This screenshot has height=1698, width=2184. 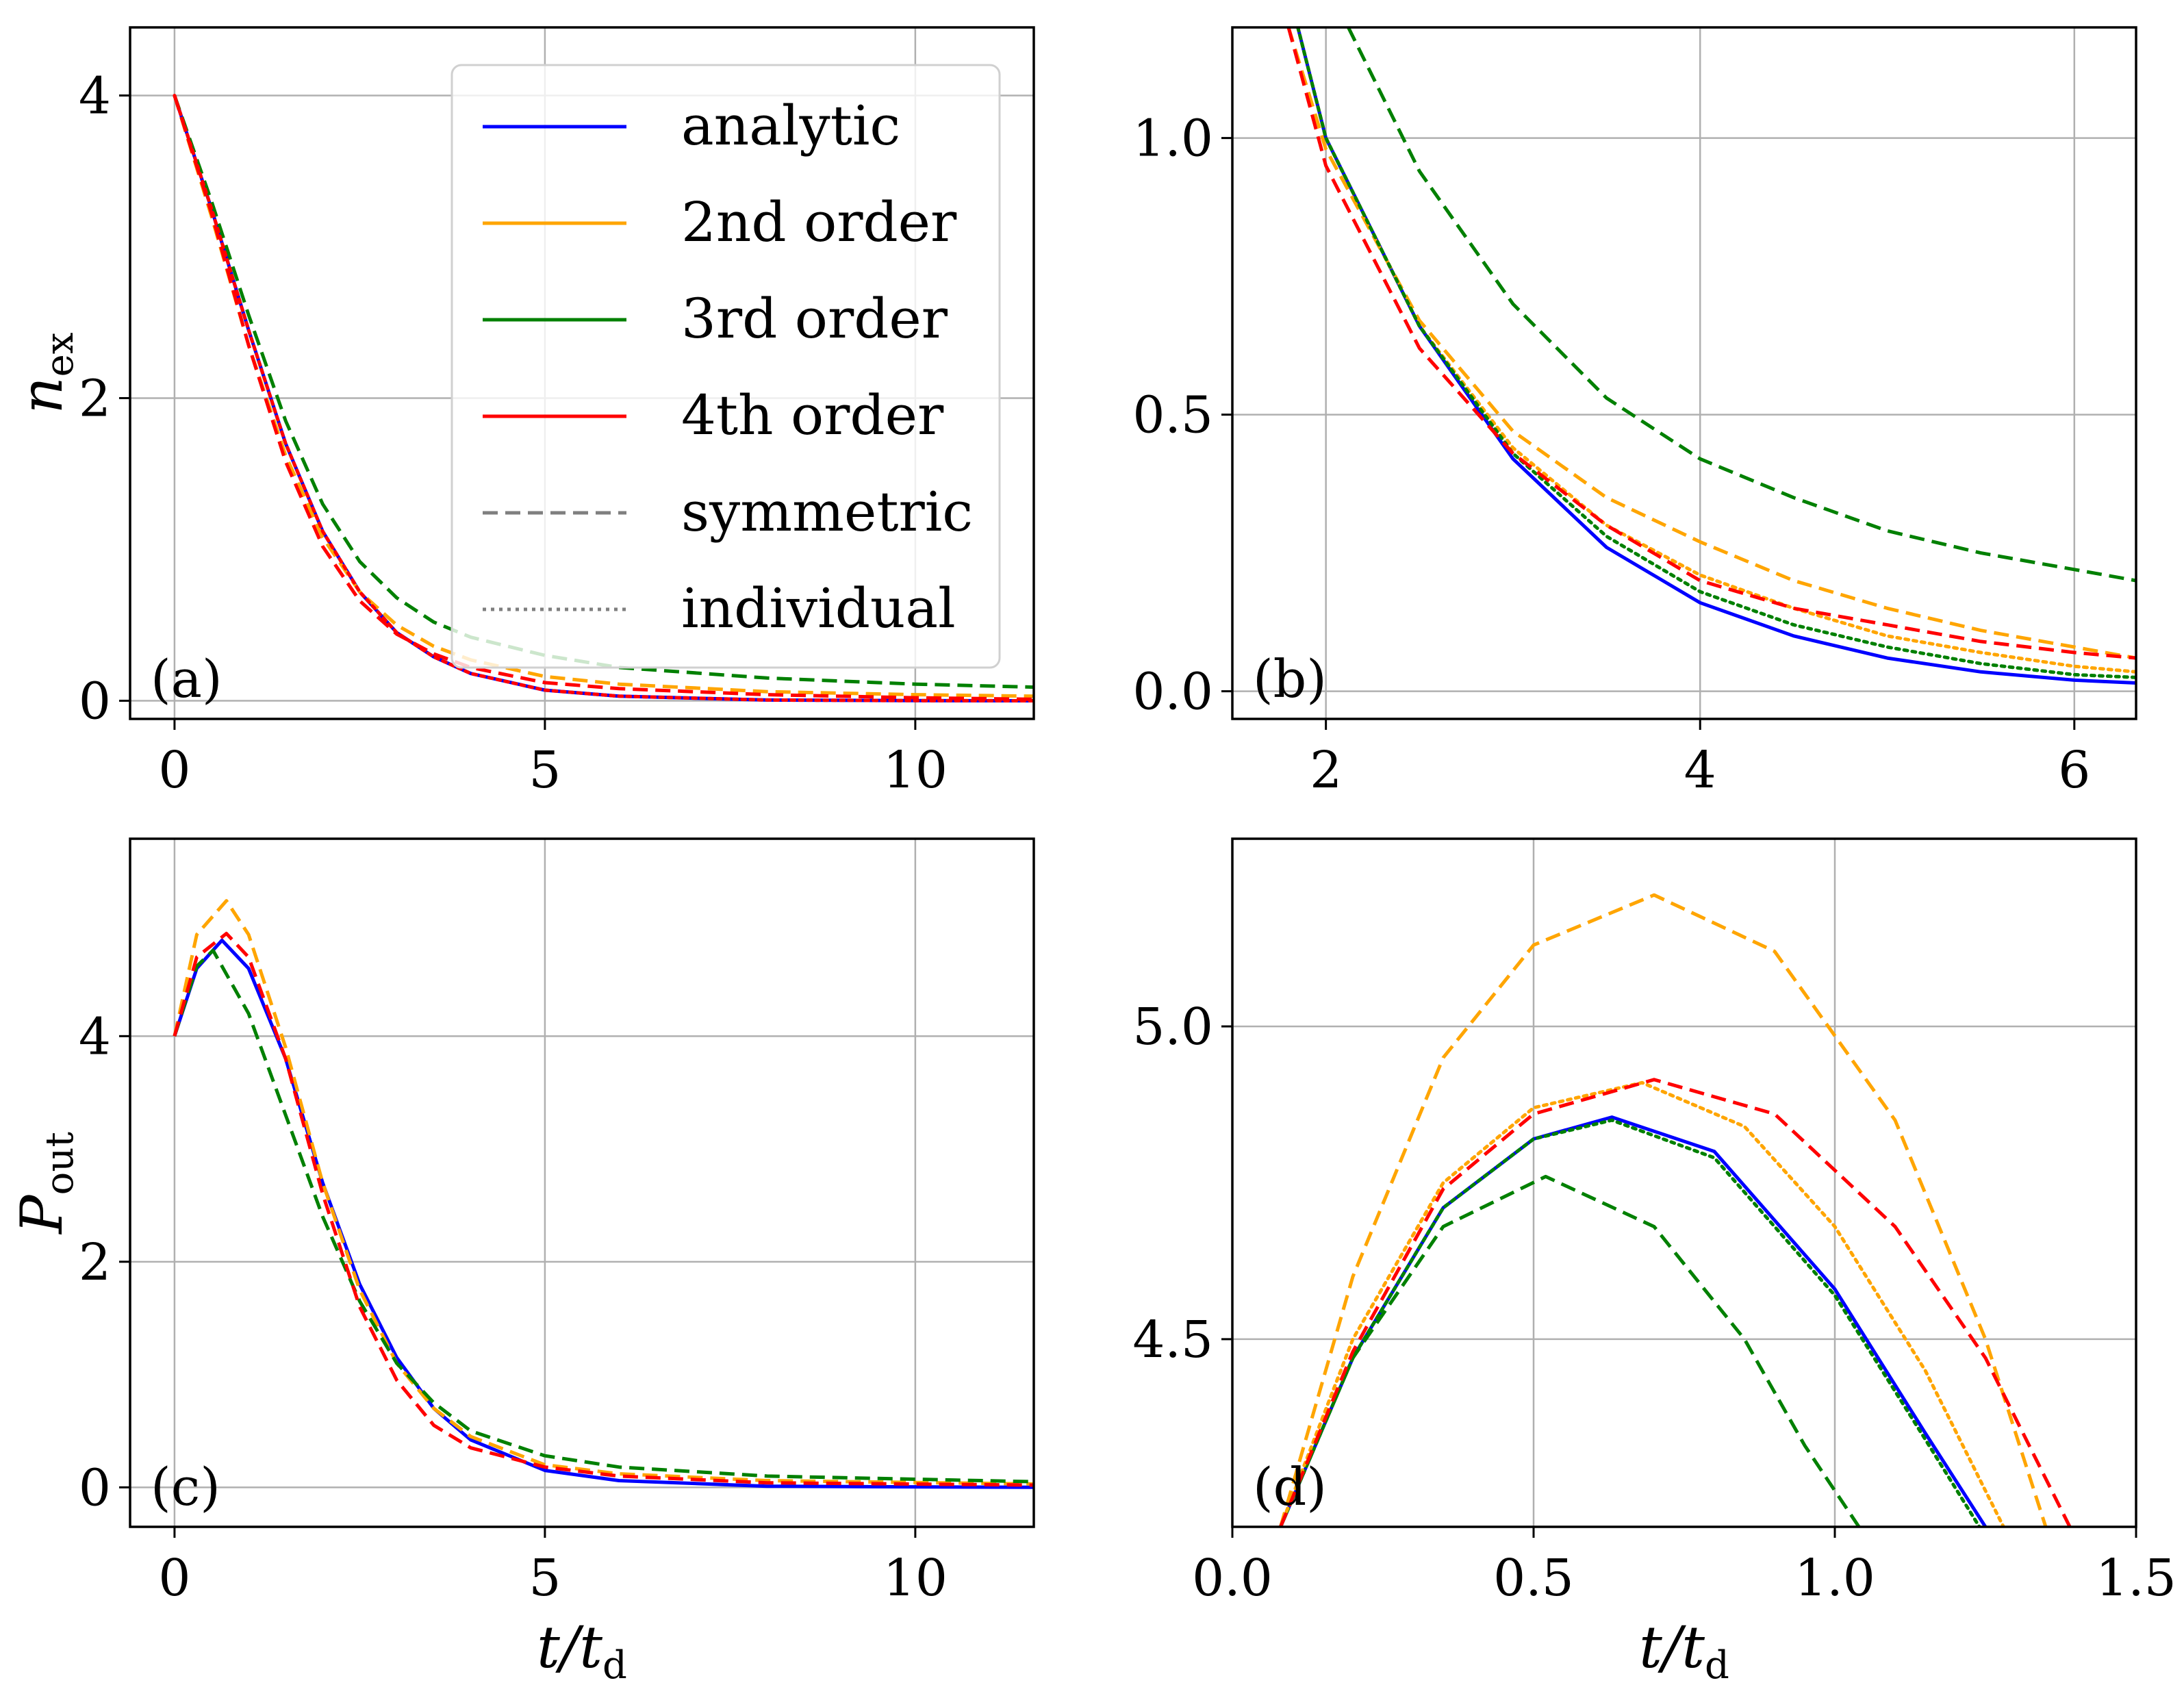 I want to click on y-tick-label: 5.0, so click(x=1172, y=1027).